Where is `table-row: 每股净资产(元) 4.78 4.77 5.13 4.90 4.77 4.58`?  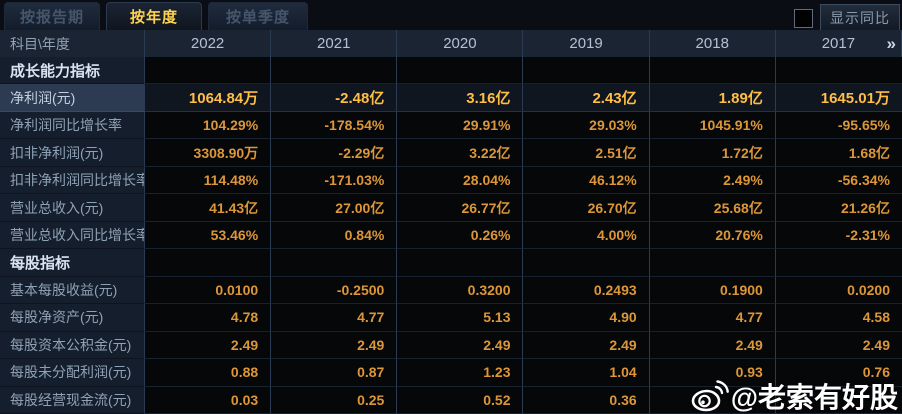
table-row: 每股净资产(元) 4.78 4.77 5.13 4.90 4.77 4.58 is located at coordinates (451, 318).